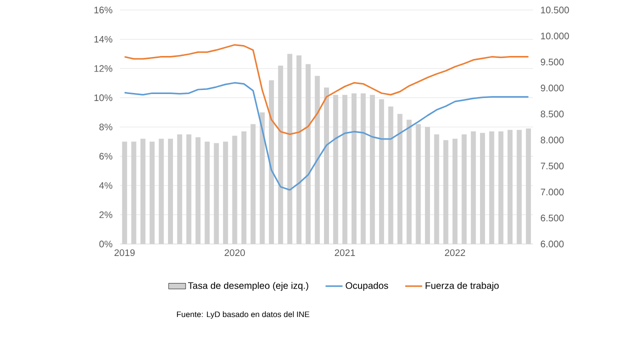 Image resolution: width=622 pixels, height=339 pixels. What do you see at coordinates (367, 286) in the screenshot?
I see `legend-label: Ocupados` at bounding box center [367, 286].